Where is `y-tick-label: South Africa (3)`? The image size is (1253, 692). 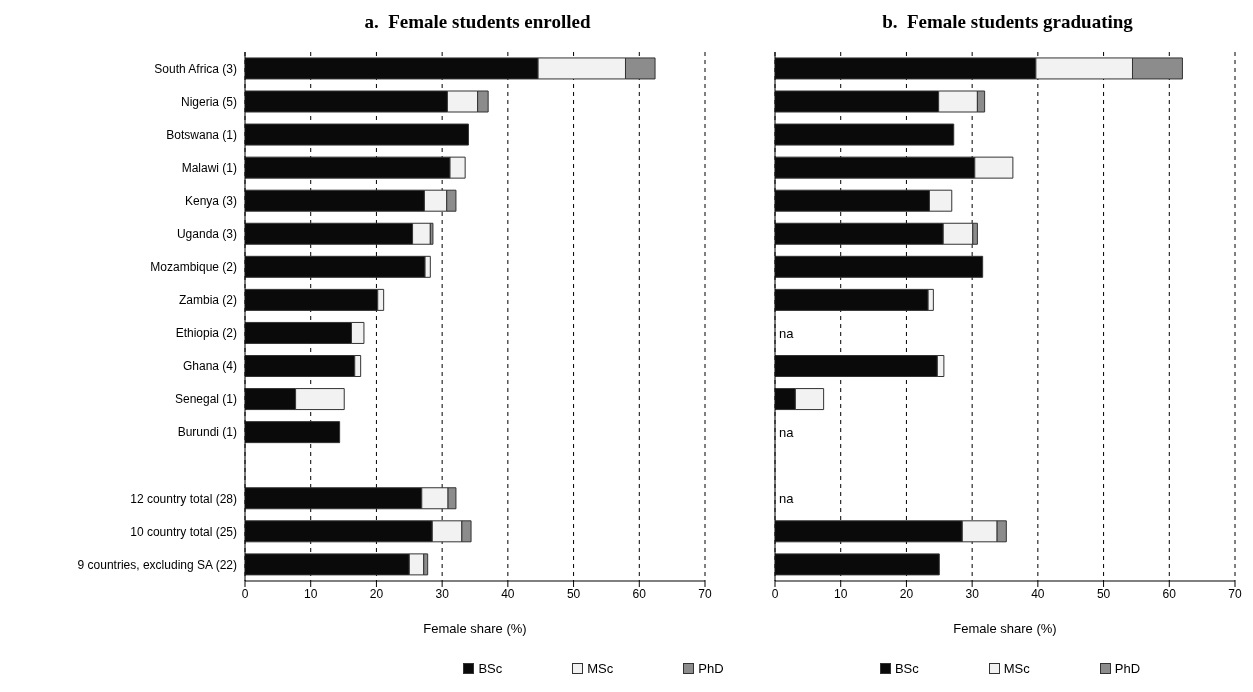 y-tick-label: South Africa (3) is located at coordinates (195, 68).